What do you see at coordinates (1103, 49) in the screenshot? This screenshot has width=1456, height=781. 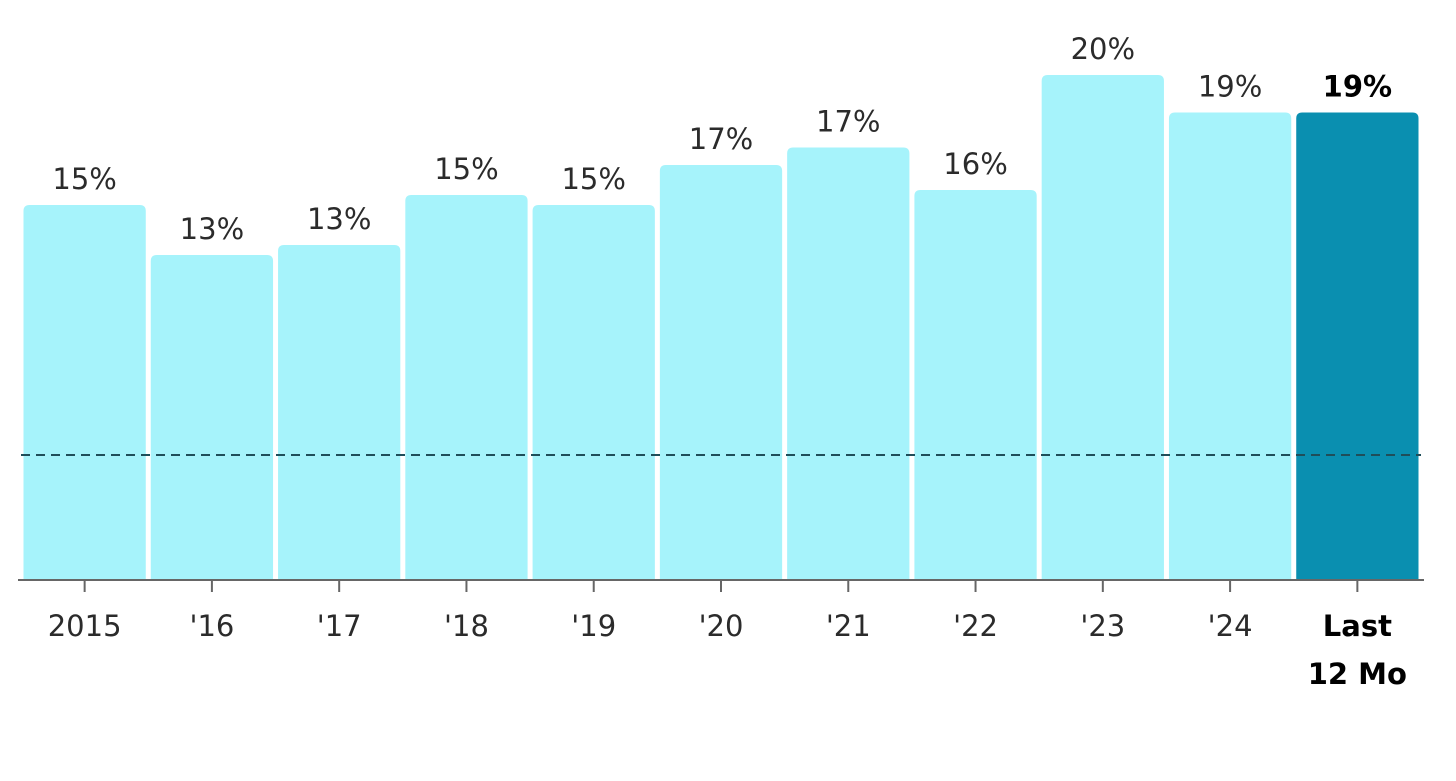 I see `value-label: 20%` at bounding box center [1103, 49].